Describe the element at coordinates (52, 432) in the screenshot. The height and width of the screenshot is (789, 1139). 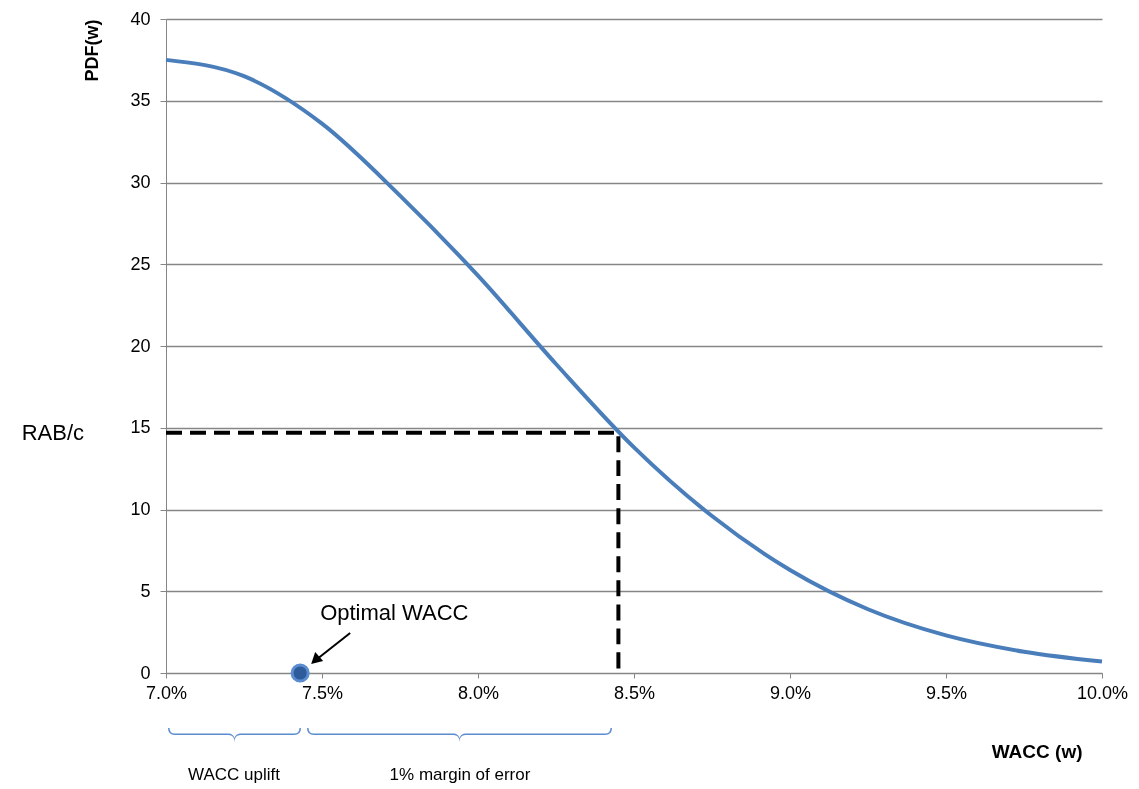
I see `text: RAB/c` at that location.